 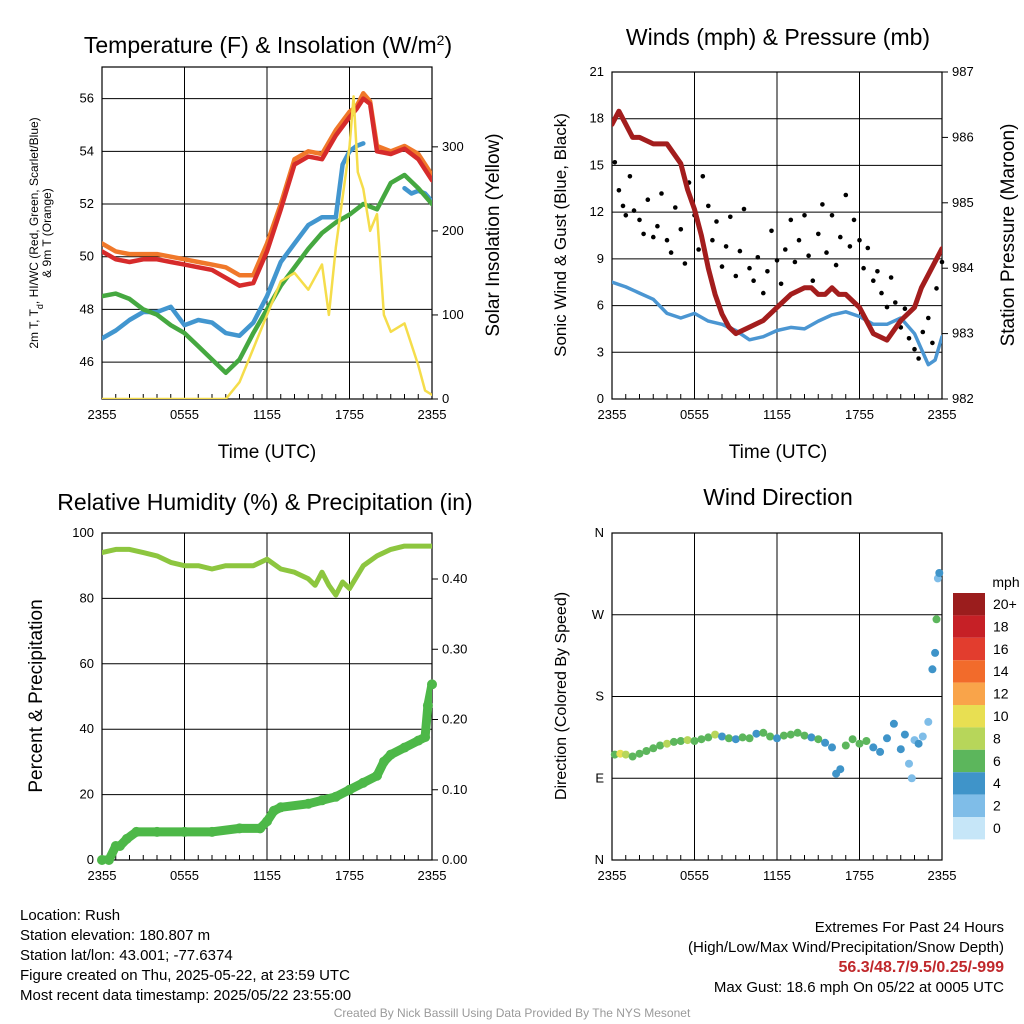 I want to click on pressure-right-axis-title: Station Pressure (Maroon), so click(x=1008, y=235).